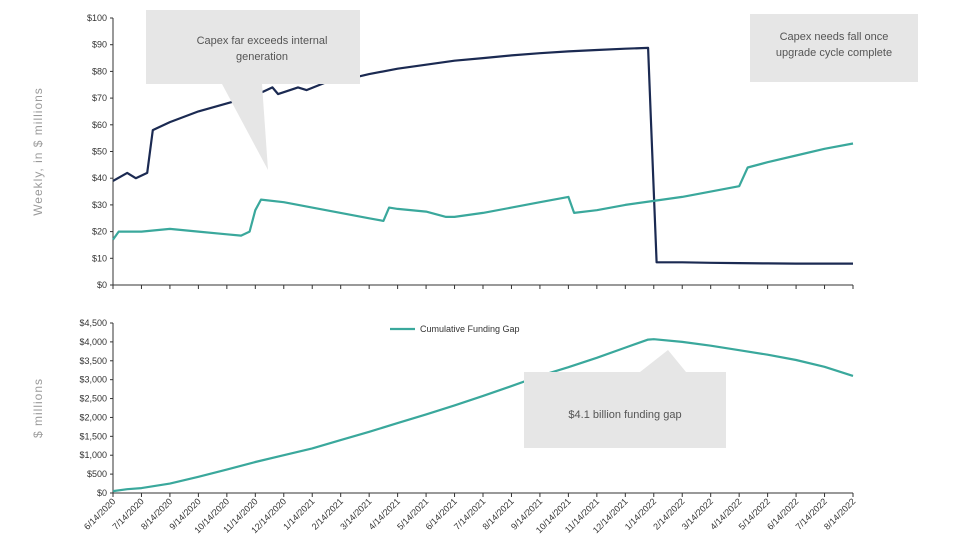 Image resolution: width=960 pixels, height=537 pixels. What do you see at coordinates (470, 329) in the screenshot?
I see `legend-label: Cumulative Funding Gap` at bounding box center [470, 329].